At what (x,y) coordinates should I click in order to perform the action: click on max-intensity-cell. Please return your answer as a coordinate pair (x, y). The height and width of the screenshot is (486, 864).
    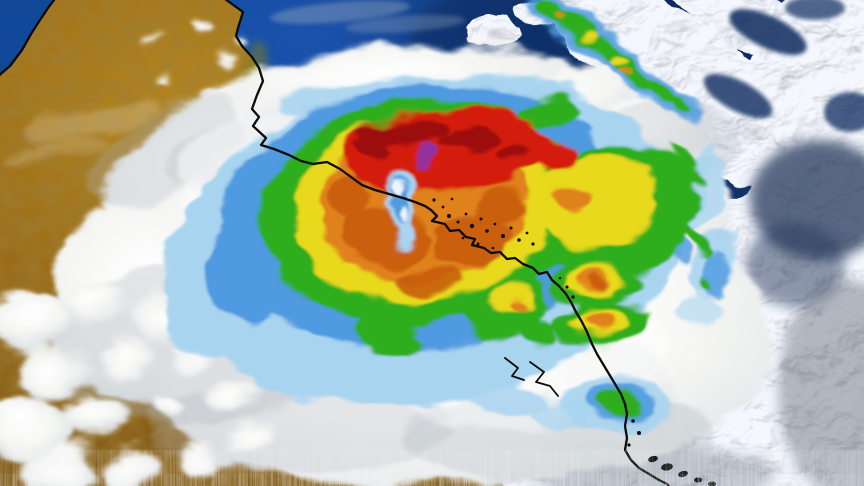
    Looking at the image, I should click on (424, 154).